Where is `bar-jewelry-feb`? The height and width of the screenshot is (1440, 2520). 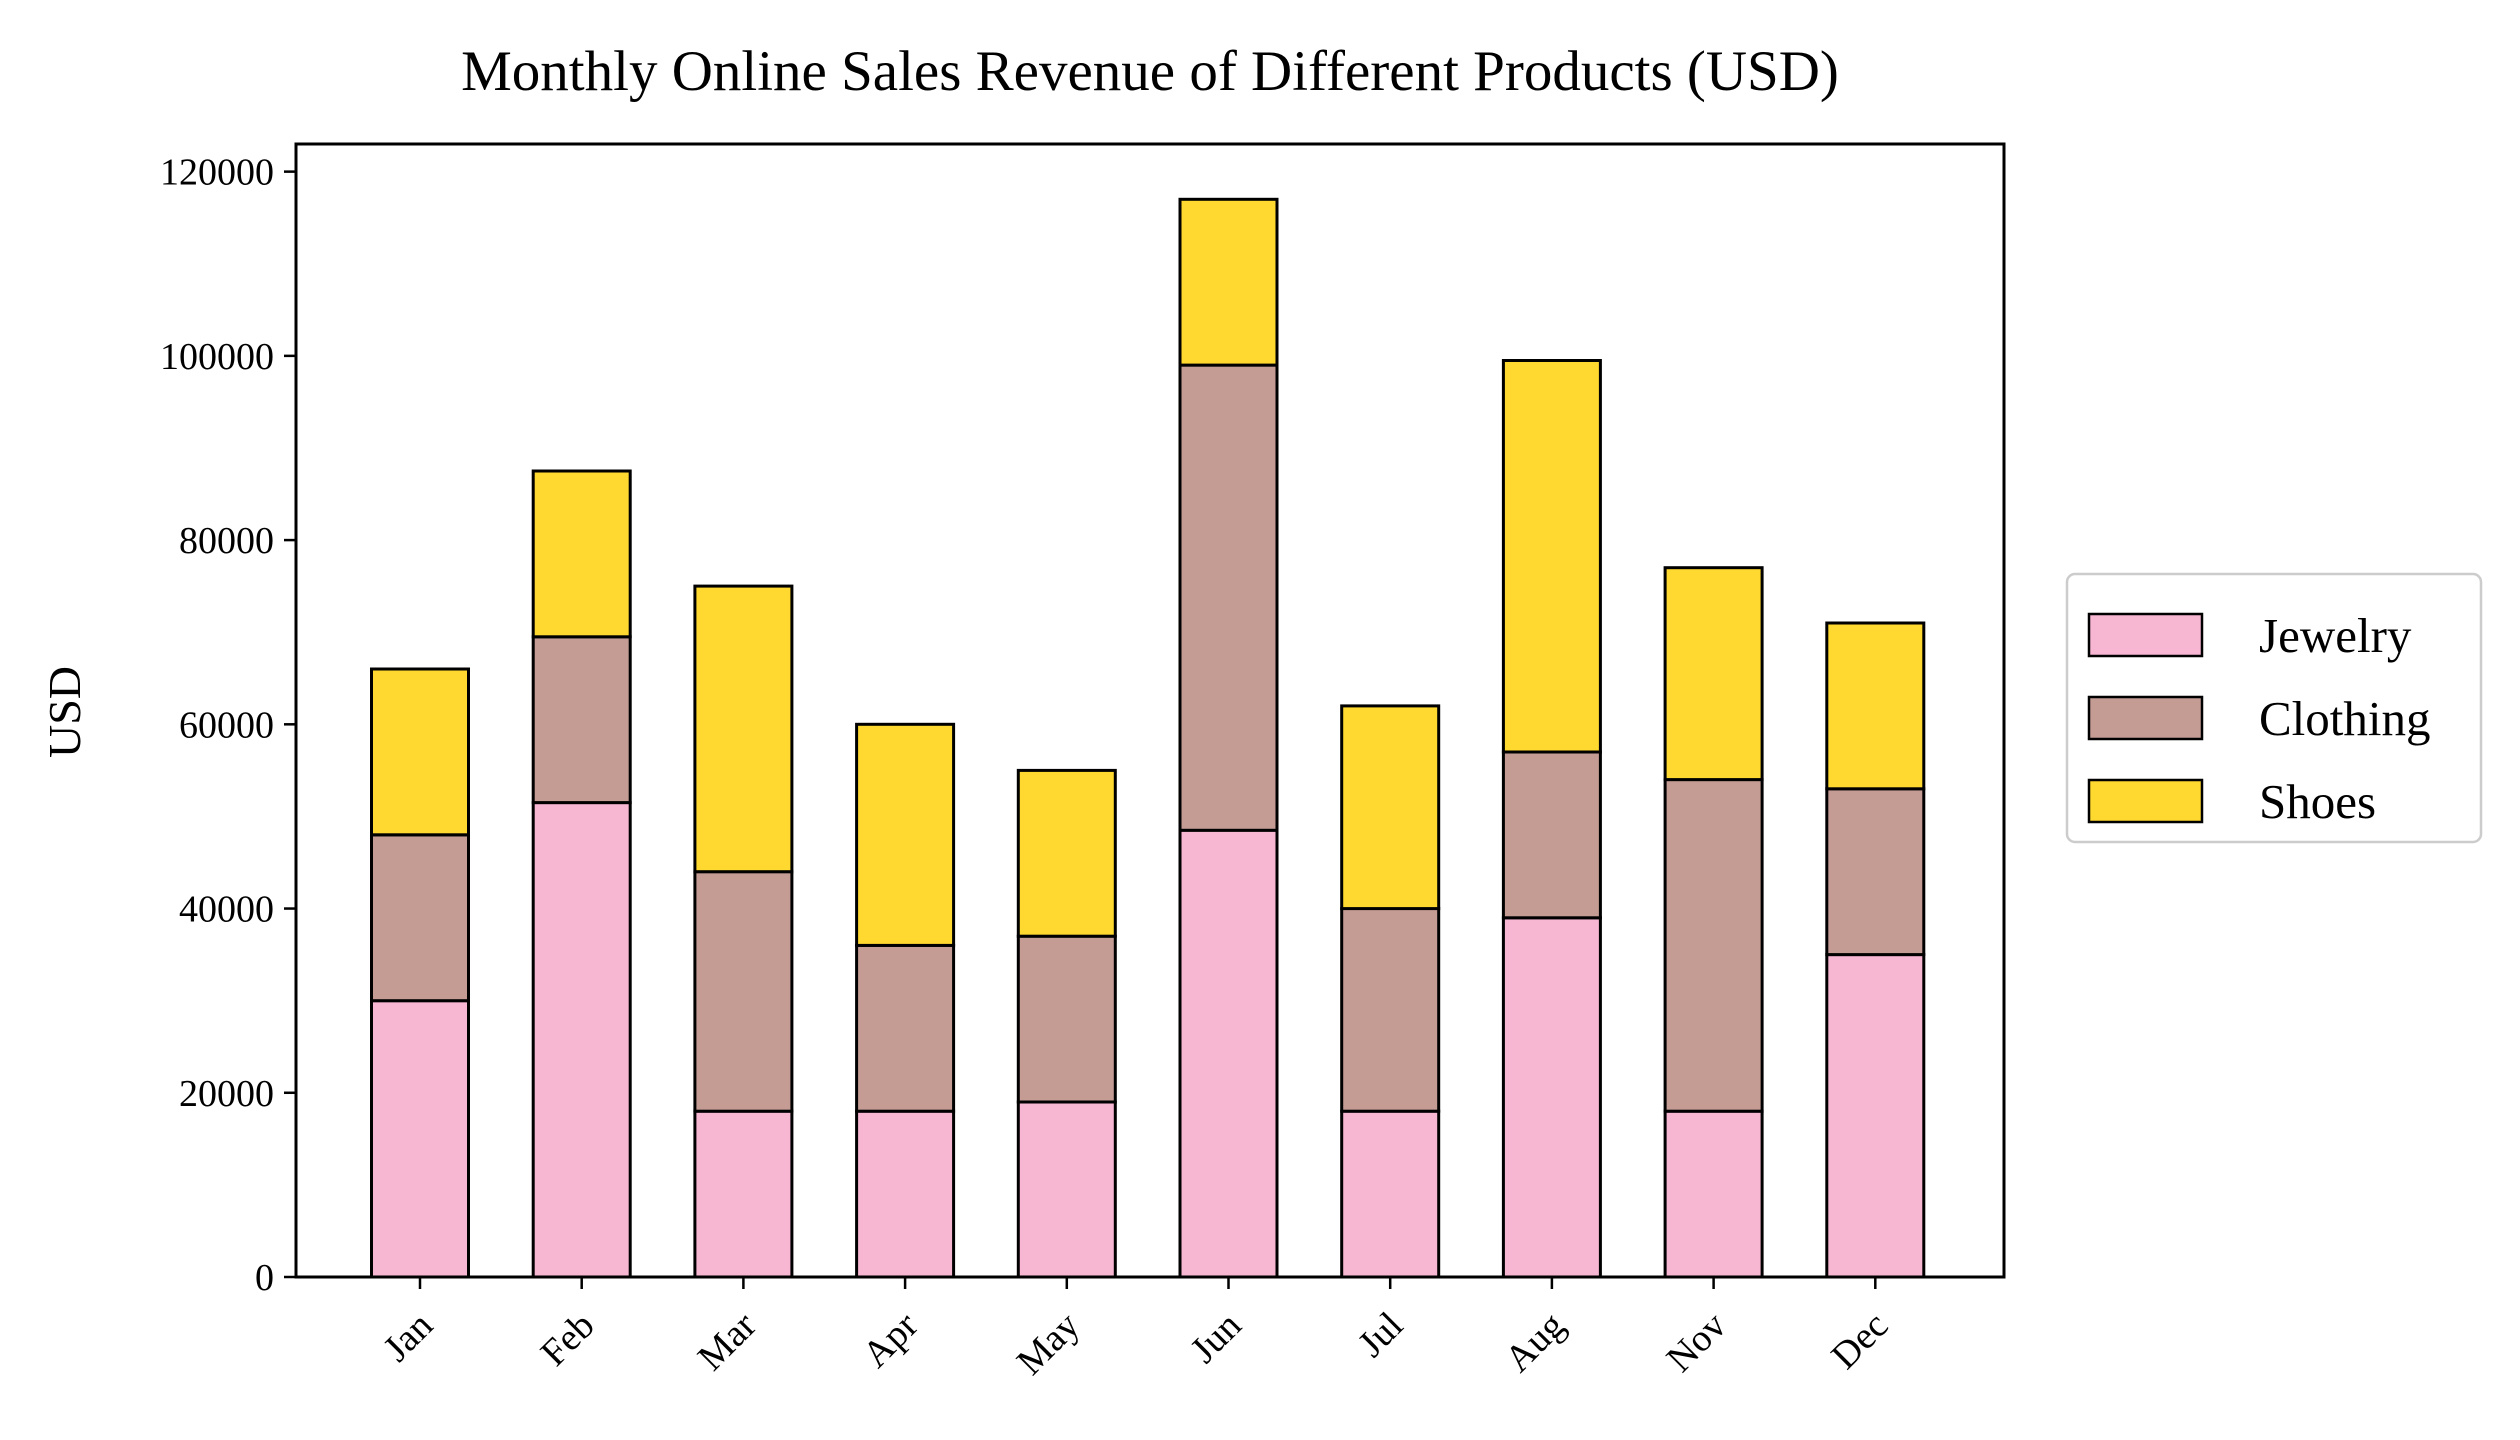 bar-jewelry-feb is located at coordinates (581, 1040).